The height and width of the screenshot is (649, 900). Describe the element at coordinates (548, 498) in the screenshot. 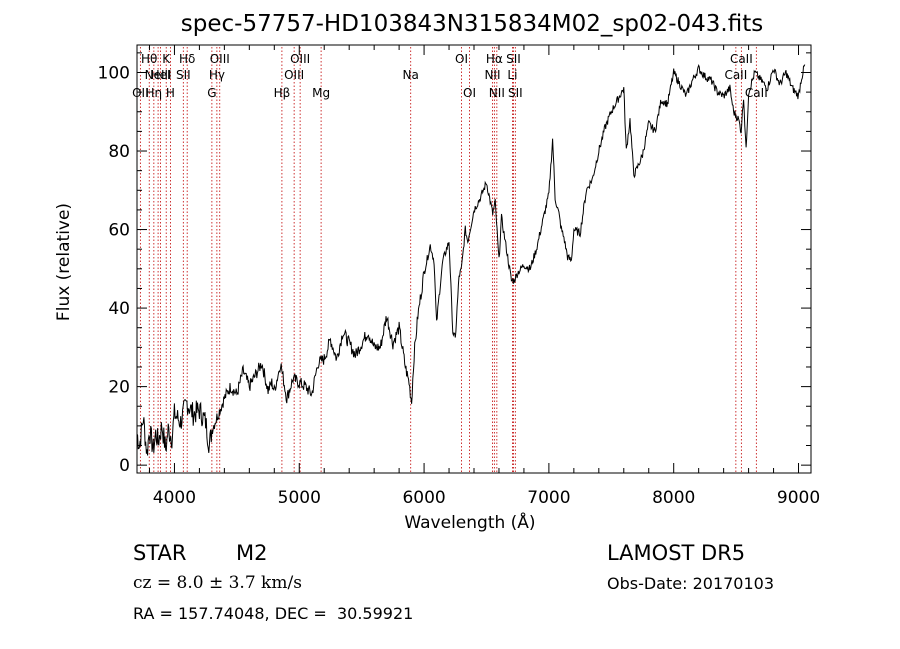

I see `x-tick-label: 7000` at that location.